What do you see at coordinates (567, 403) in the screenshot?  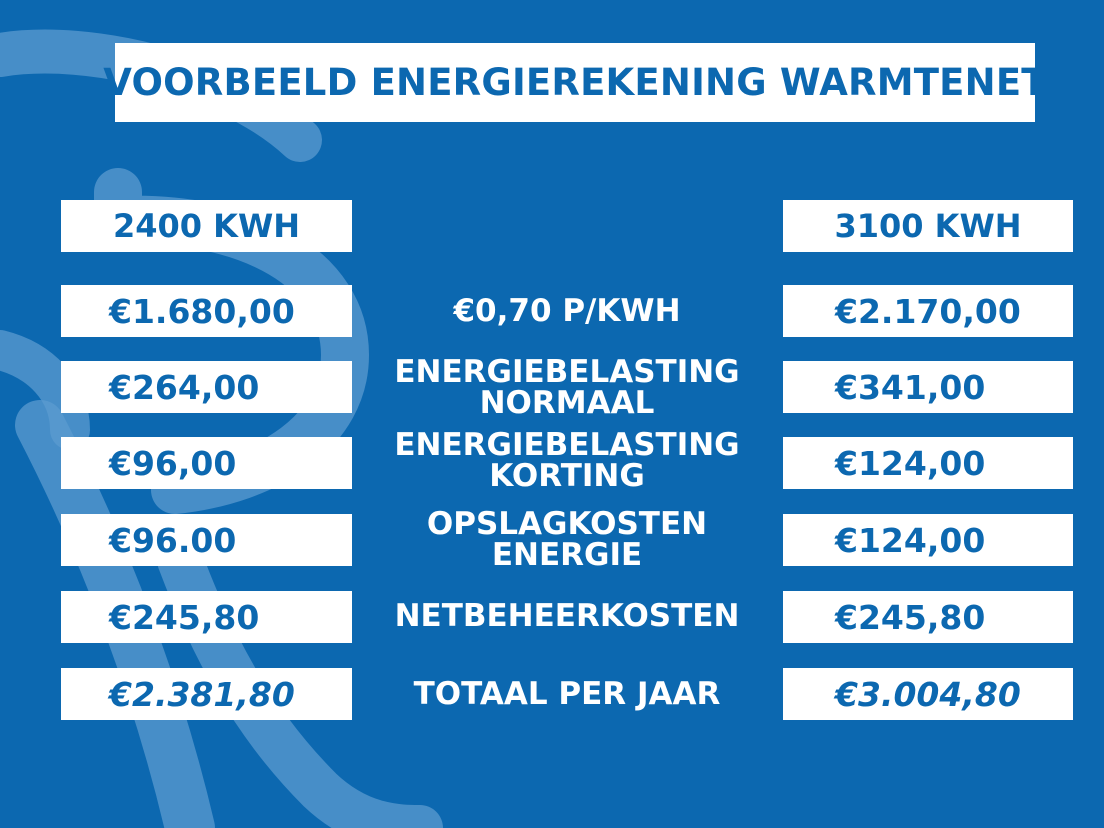 I see `row-label-line: NORMAAL` at bounding box center [567, 403].